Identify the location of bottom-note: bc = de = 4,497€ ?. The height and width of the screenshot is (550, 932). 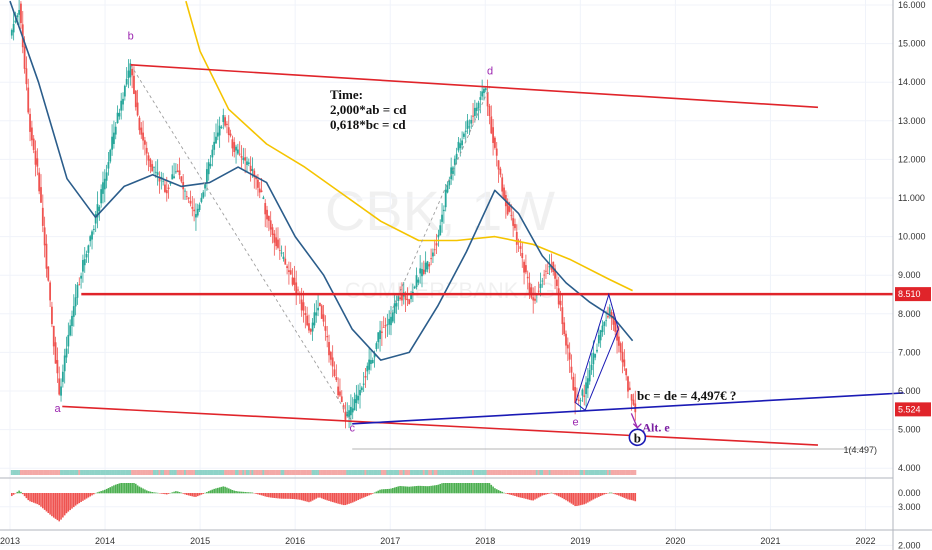
(686, 395).